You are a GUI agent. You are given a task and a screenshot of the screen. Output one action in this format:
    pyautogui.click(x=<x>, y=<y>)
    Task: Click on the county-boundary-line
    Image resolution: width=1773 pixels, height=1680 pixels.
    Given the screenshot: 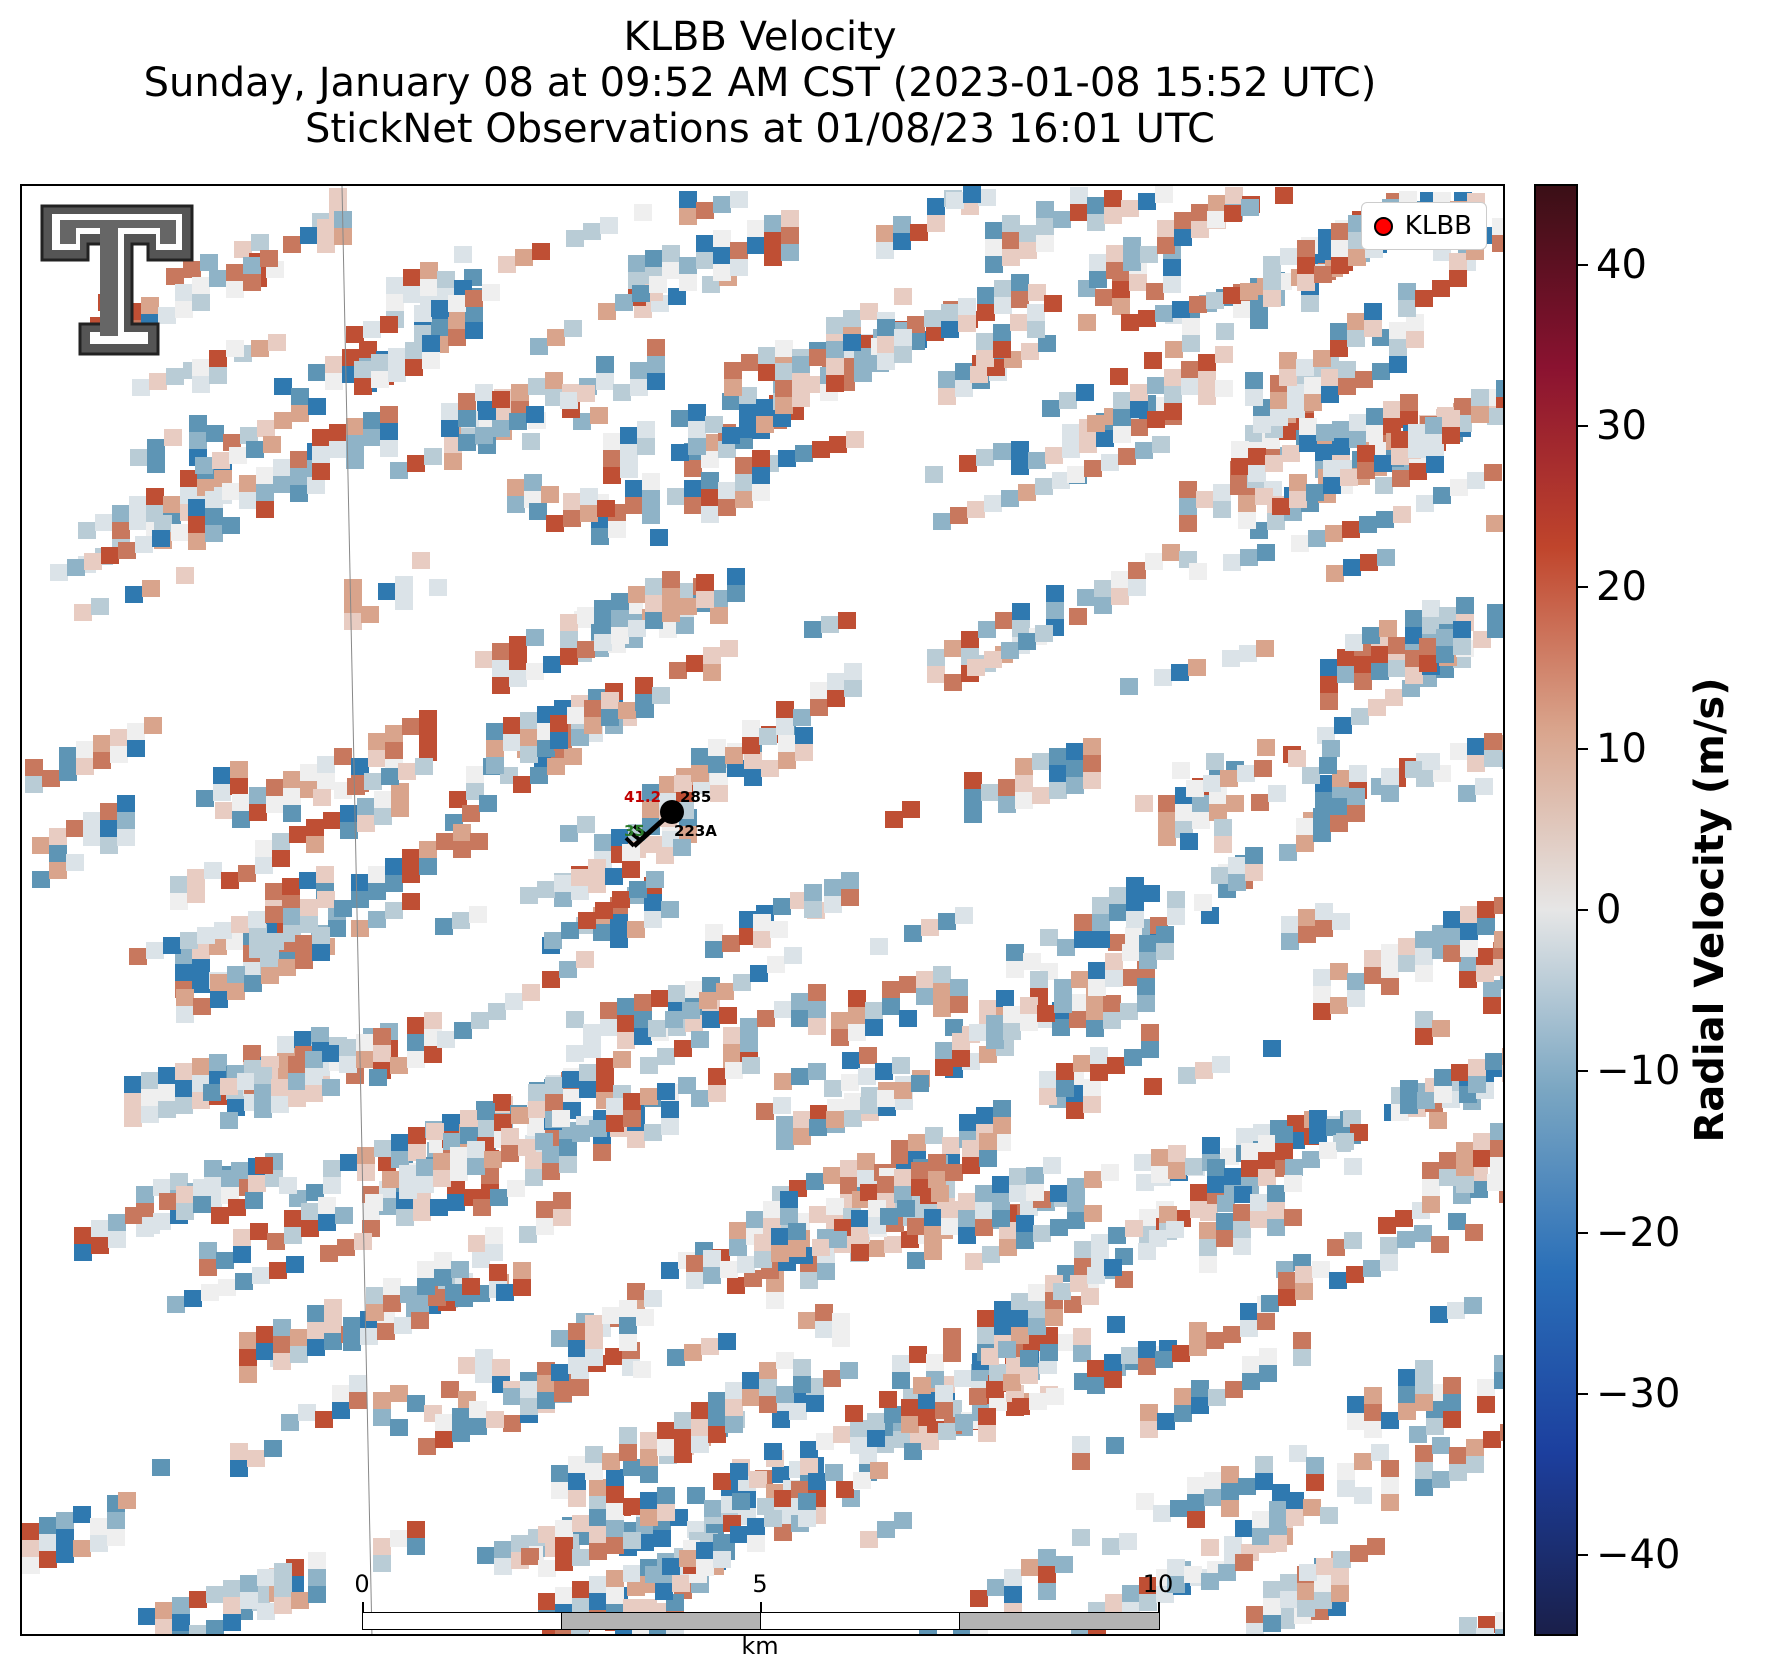 What is the action you would take?
    pyautogui.click(x=357, y=910)
    